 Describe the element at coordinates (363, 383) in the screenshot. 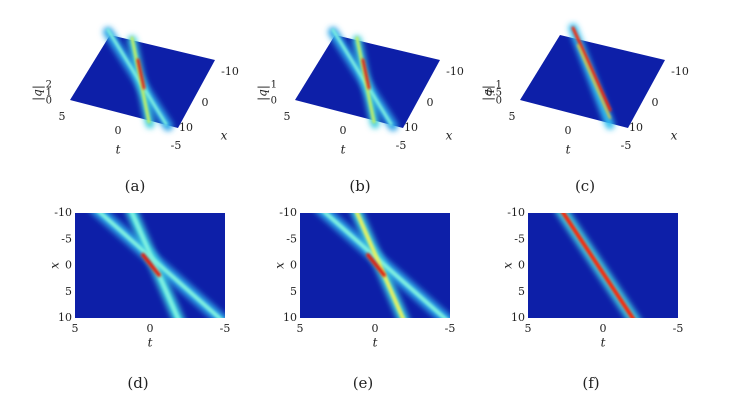

I see `caption: (e)` at that location.